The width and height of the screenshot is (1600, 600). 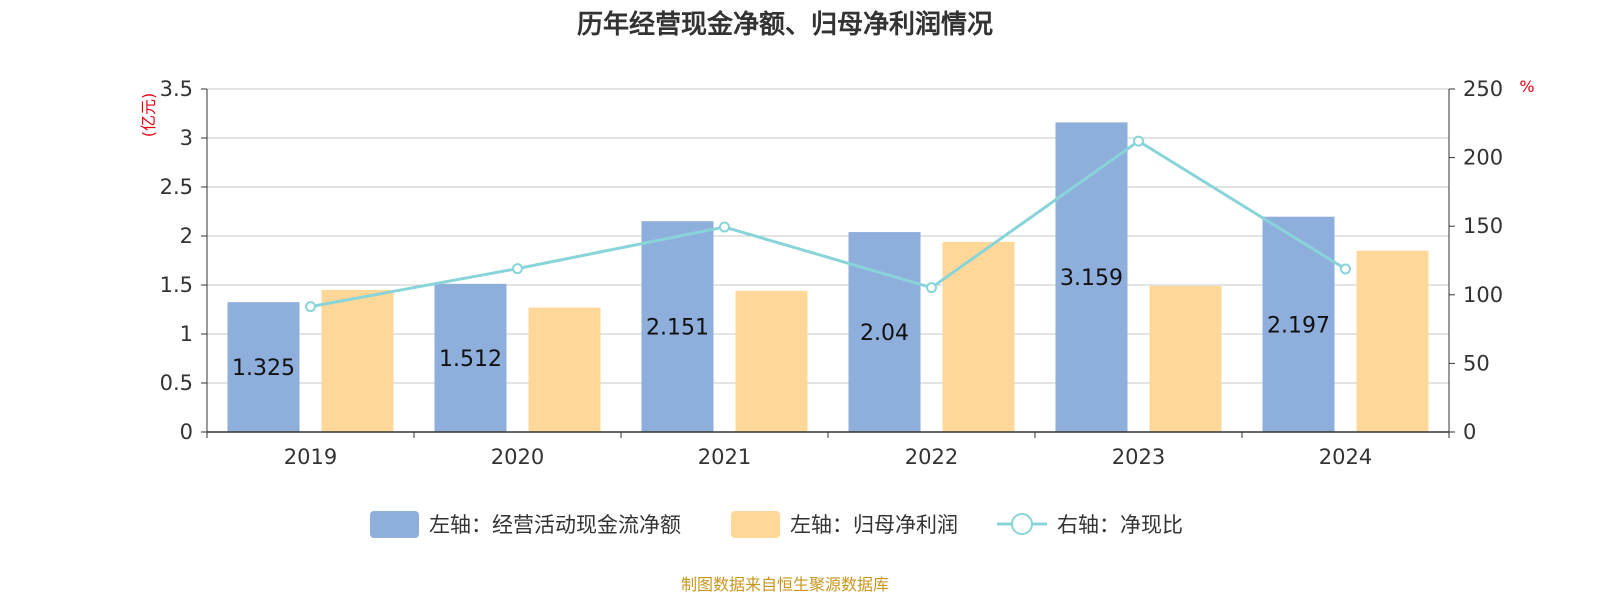 What do you see at coordinates (176, 187) in the screenshot?
I see `left-tick-label: 2.5` at bounding box center [176, 187].